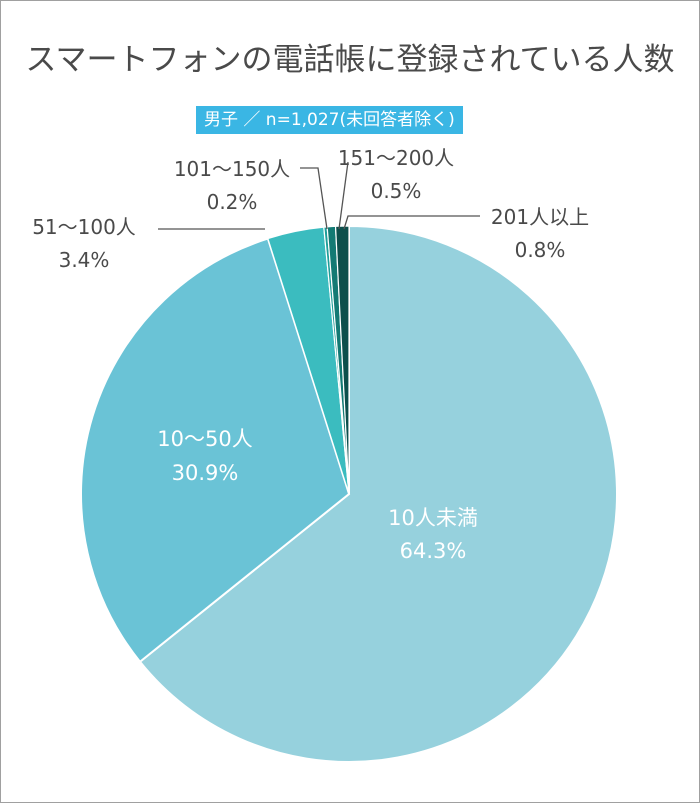  I want to click on slice-category-label: 101〜150人, so click(232, 169).